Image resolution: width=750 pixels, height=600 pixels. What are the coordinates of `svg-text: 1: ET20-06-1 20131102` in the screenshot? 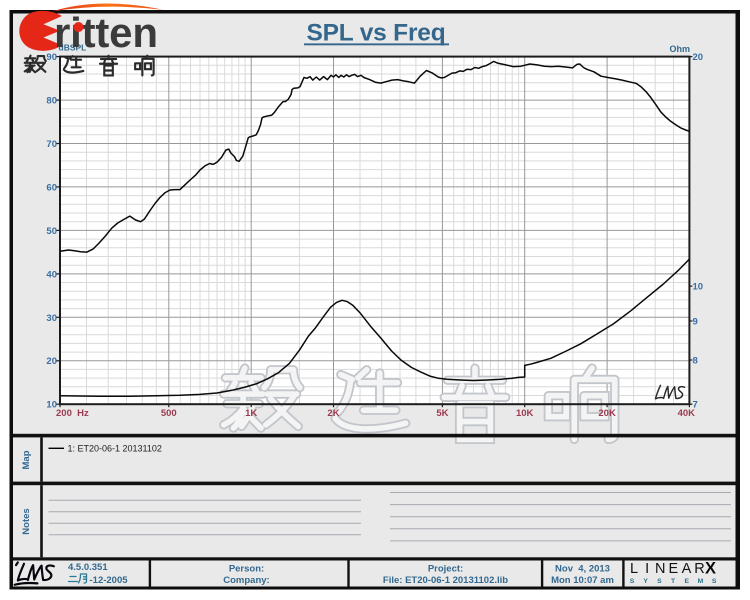 It's located at (115, 449).